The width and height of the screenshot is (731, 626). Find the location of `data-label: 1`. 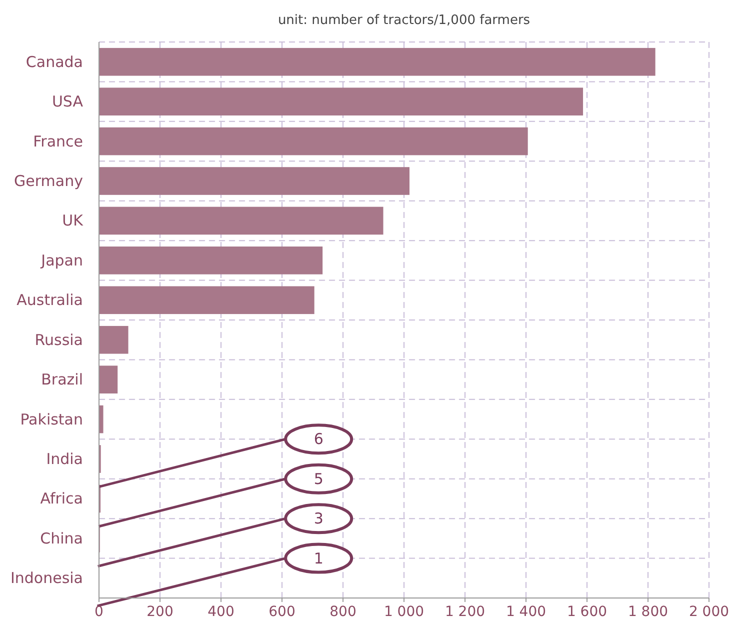

data-label: 1 is located at coordinates (319, 558).